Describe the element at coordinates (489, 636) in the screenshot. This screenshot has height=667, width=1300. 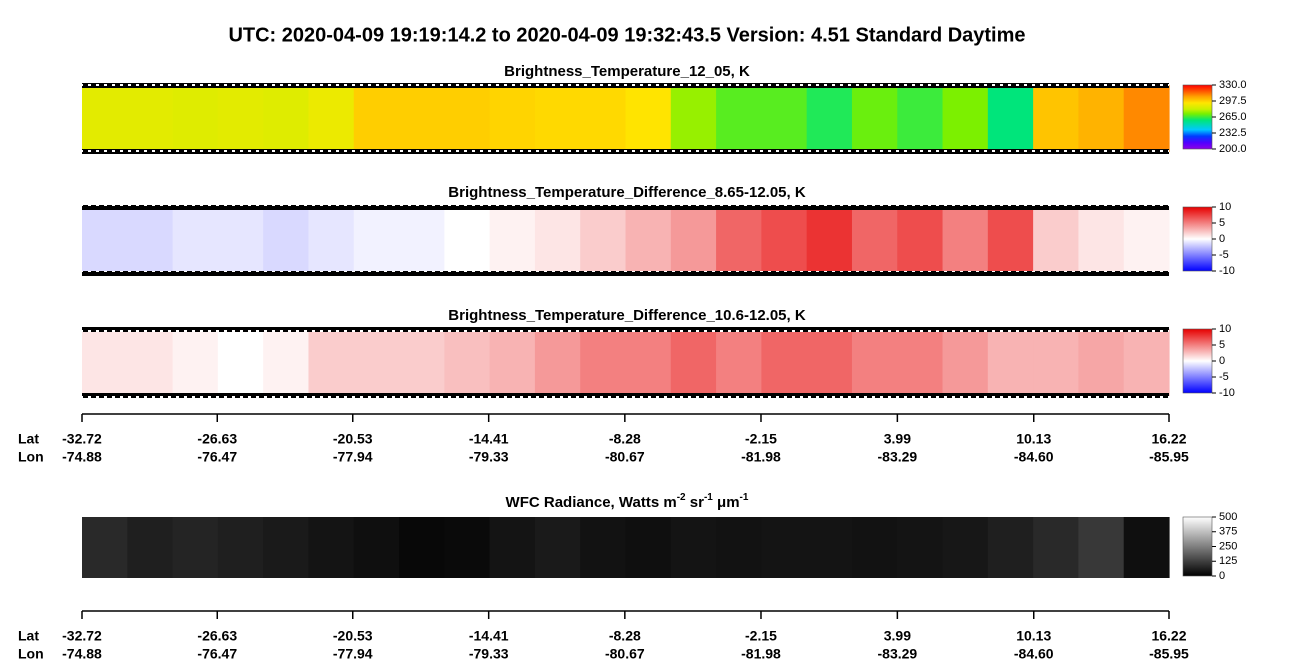
I see `lat-tick-label: -14.41` at that location.